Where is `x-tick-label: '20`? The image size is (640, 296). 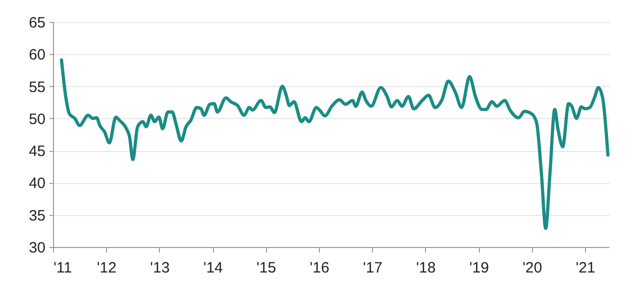
x-tick-label: '20 is located at coordinates (532, 268).